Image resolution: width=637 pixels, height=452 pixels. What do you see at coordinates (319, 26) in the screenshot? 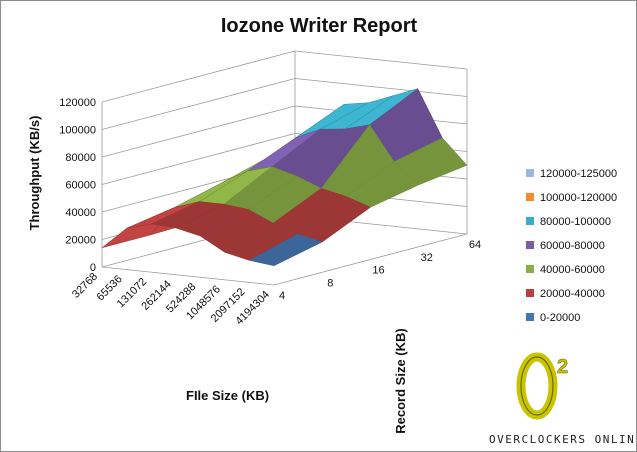
I see `chart-title: Iozone Writer Report` at bounding box center [319, 26].